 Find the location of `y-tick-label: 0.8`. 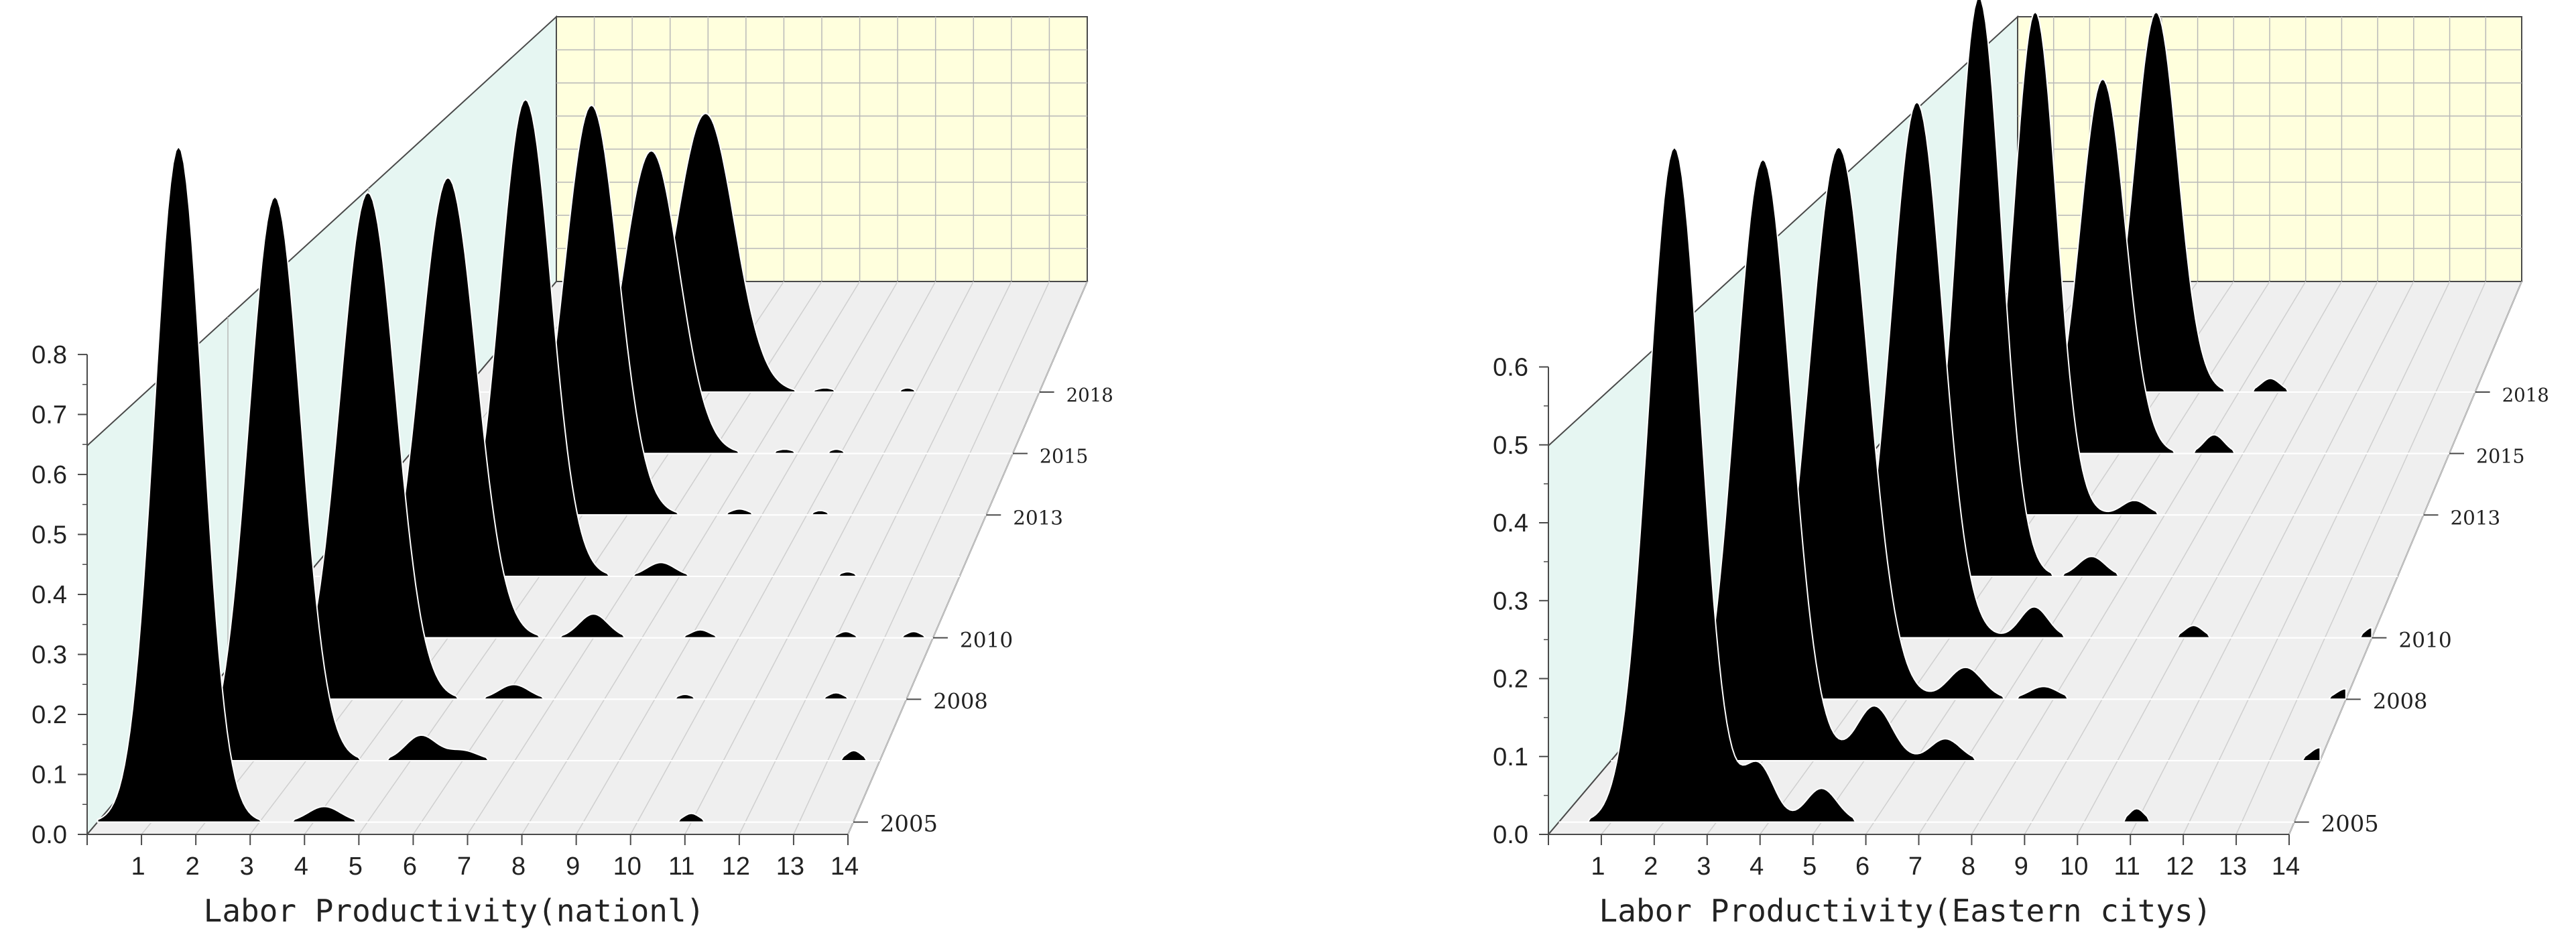

y-tick-label: 0.8 is located at coordinates (49, 355).